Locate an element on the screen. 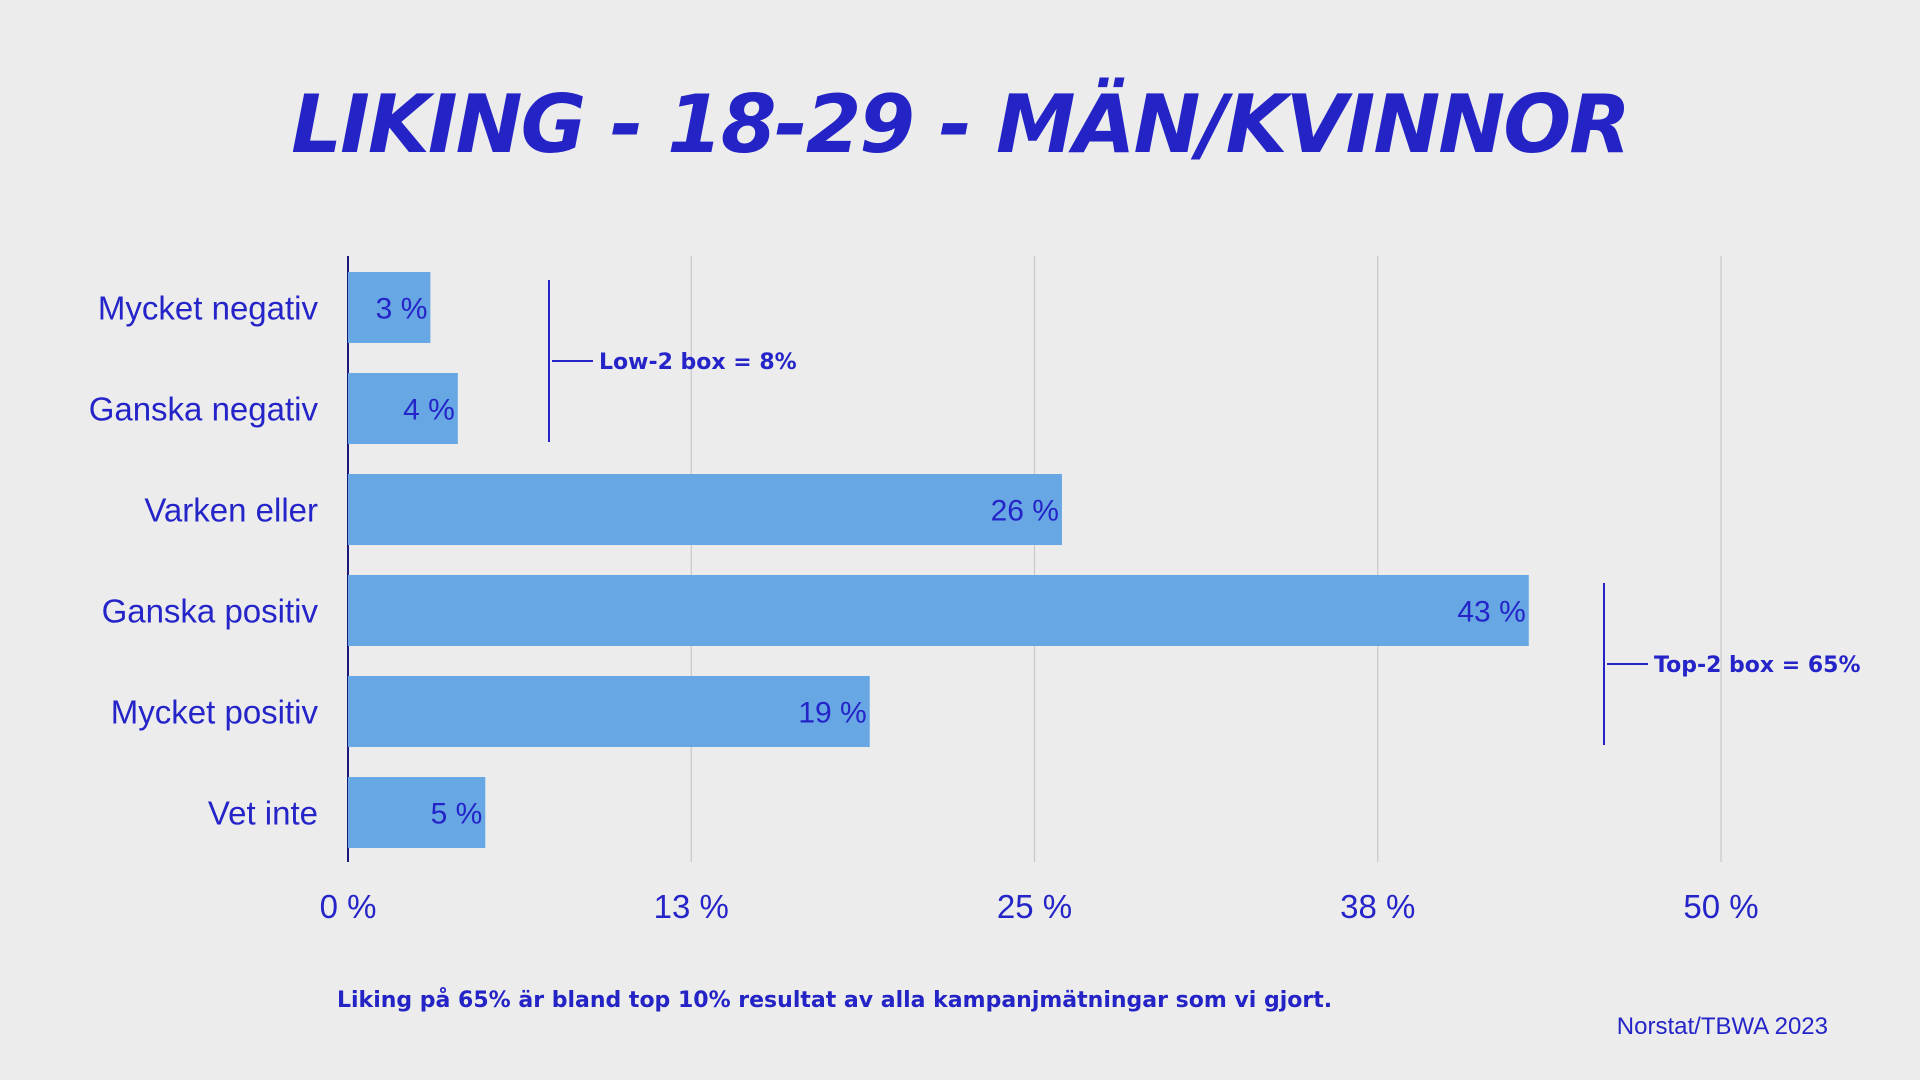  data-label: 3 % is located at coordinates (402, 309).